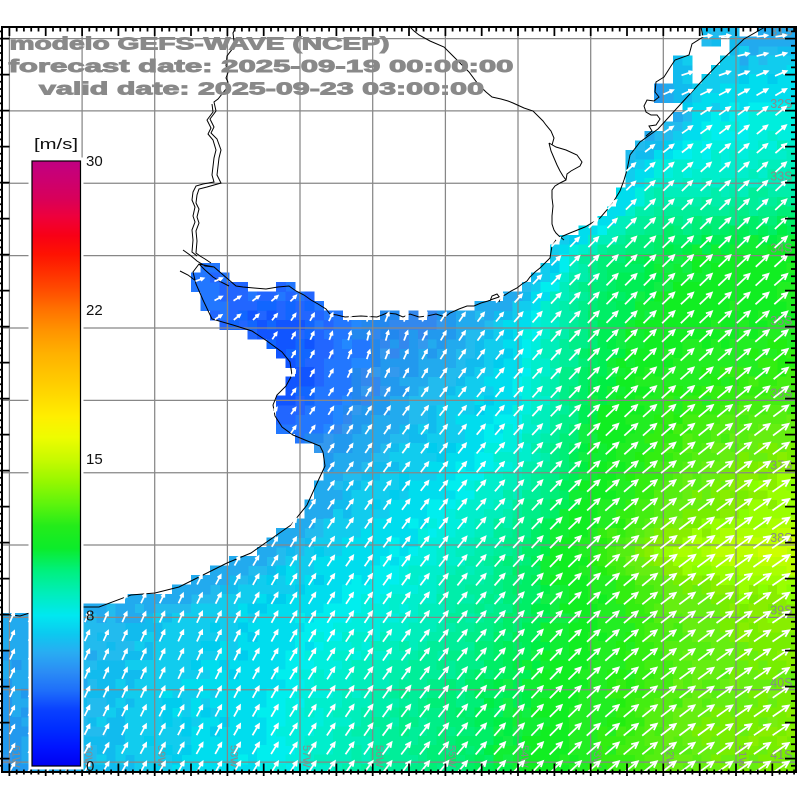 This screenshot has height=805, width=800. I want to click on svg-text: 22, so click(94, 310).